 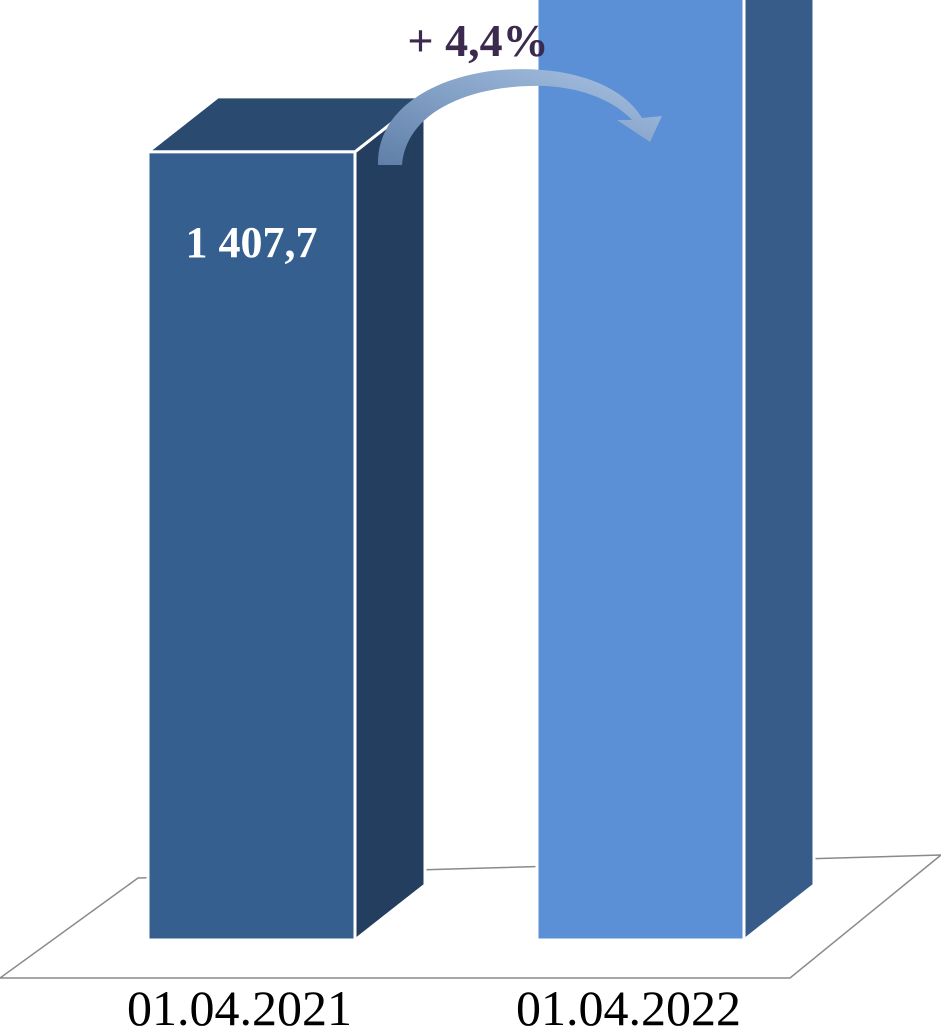 What do you see at coordinates (519, 117) in the screenshot?
I see `change-arrow-icon` at bounding box center [519, 117].